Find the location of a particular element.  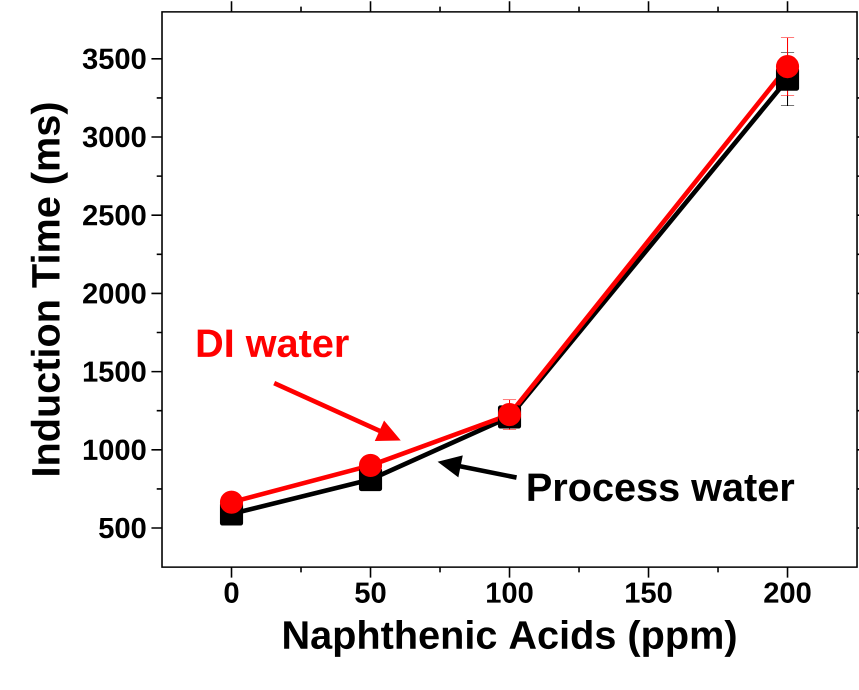

x-tick-label: 0 is located at coordinates (231, 592).